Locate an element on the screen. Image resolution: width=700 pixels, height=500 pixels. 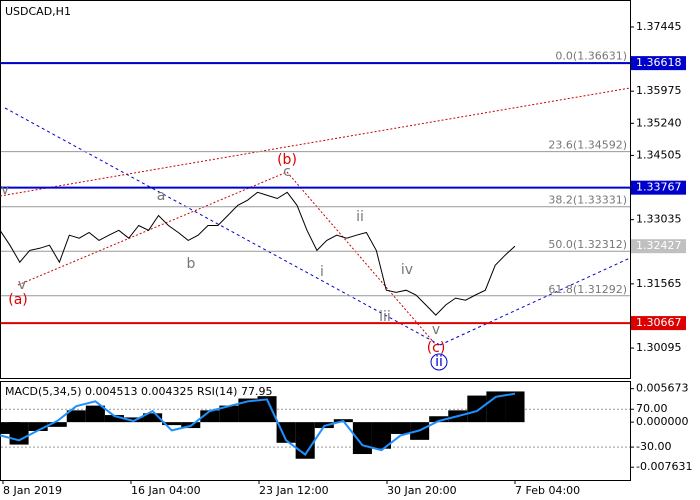
price-label: 1.36618 is located at coordinates (659, 62).